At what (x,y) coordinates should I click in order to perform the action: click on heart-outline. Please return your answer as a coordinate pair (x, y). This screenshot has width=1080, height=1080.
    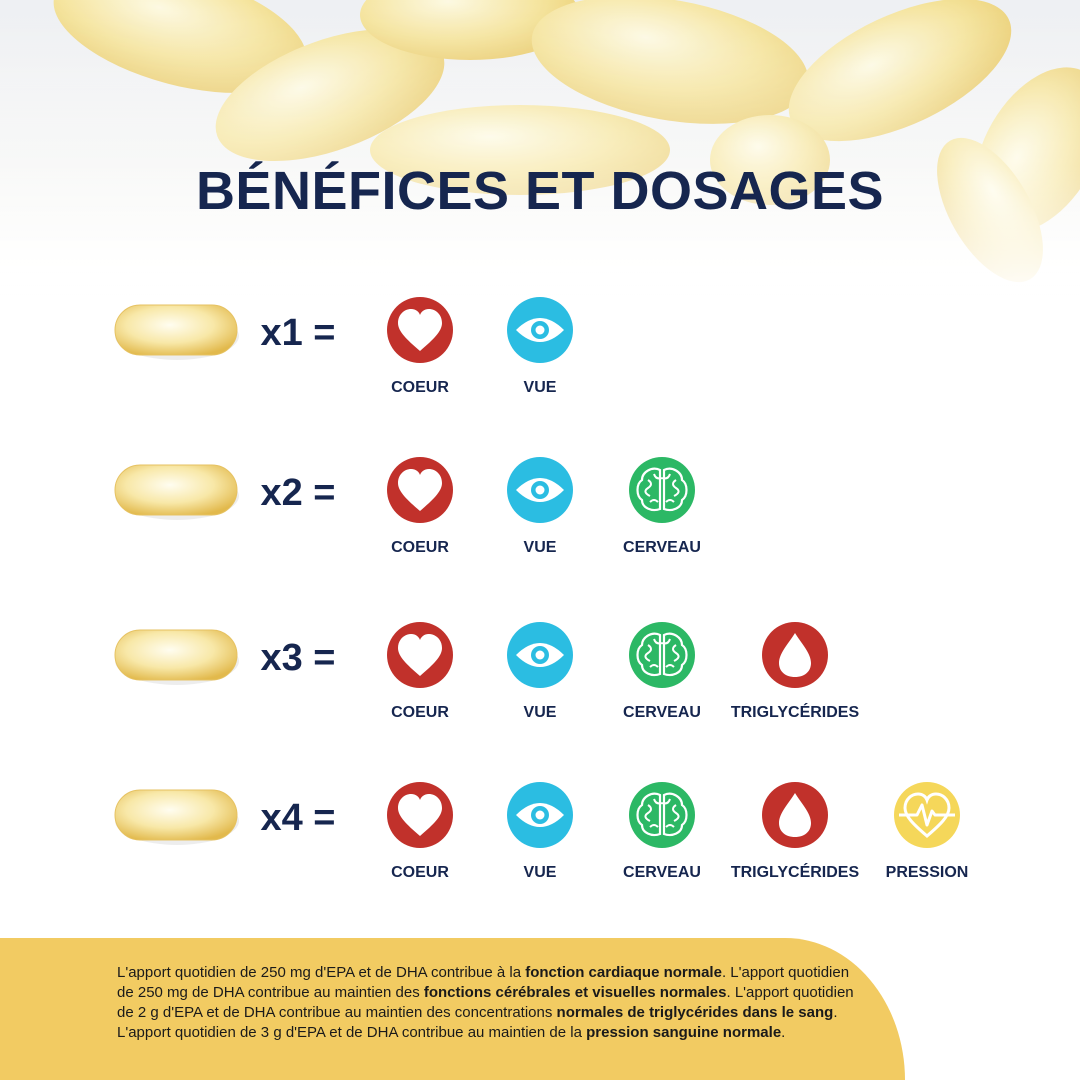
    Looking at the image, I should click on (927, 815).